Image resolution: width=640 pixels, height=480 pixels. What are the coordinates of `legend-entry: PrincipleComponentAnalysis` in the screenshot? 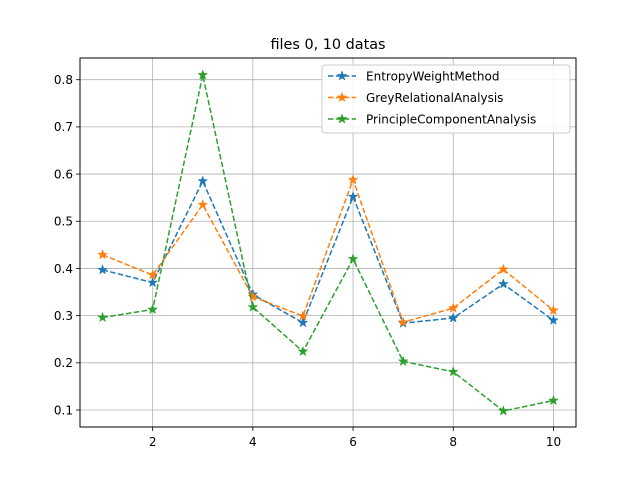 It's located at (432, 119).